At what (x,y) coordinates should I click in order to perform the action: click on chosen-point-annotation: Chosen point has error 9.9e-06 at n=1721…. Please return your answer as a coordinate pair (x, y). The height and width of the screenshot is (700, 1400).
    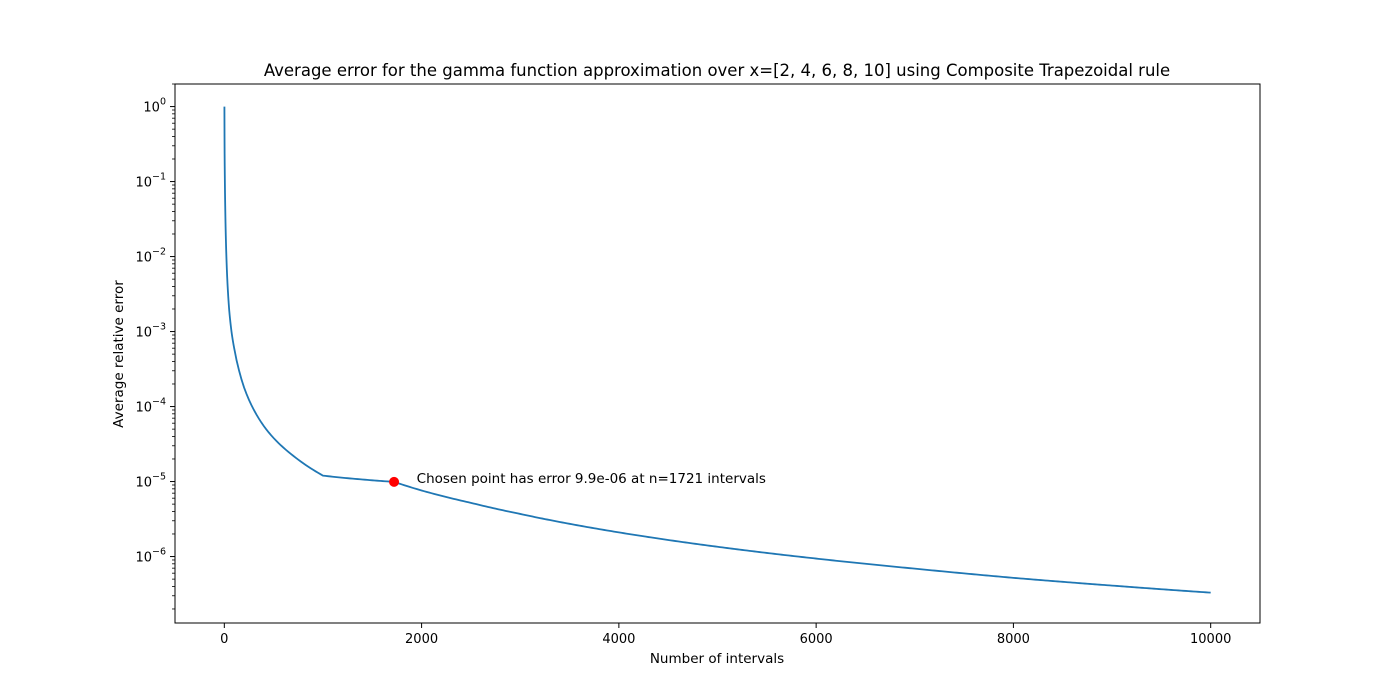
    Looking at the image, I should click on (591, 479).